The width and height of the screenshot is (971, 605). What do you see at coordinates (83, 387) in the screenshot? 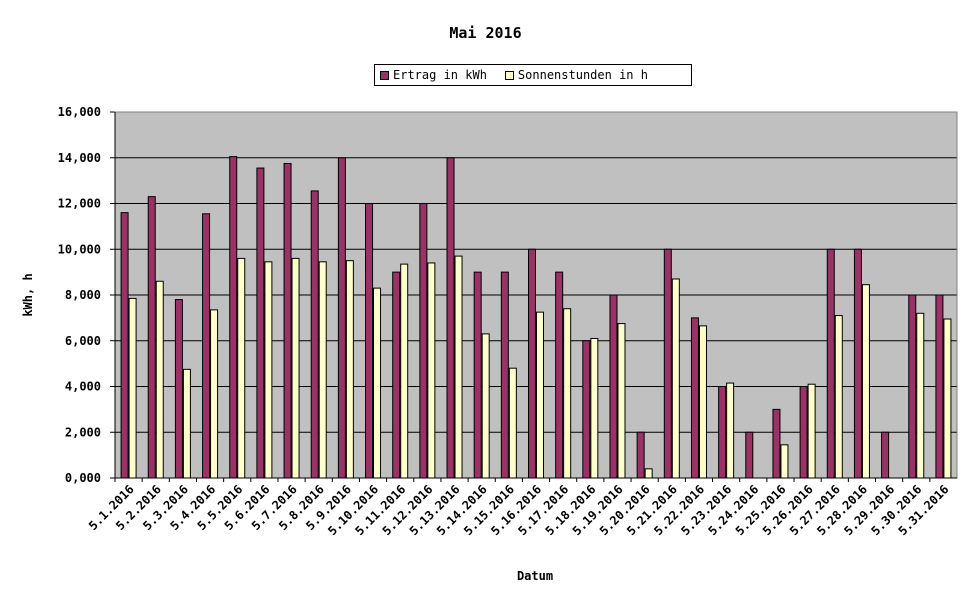
I see `y-tick-label: 4,000` at bounding box center [83, 387].